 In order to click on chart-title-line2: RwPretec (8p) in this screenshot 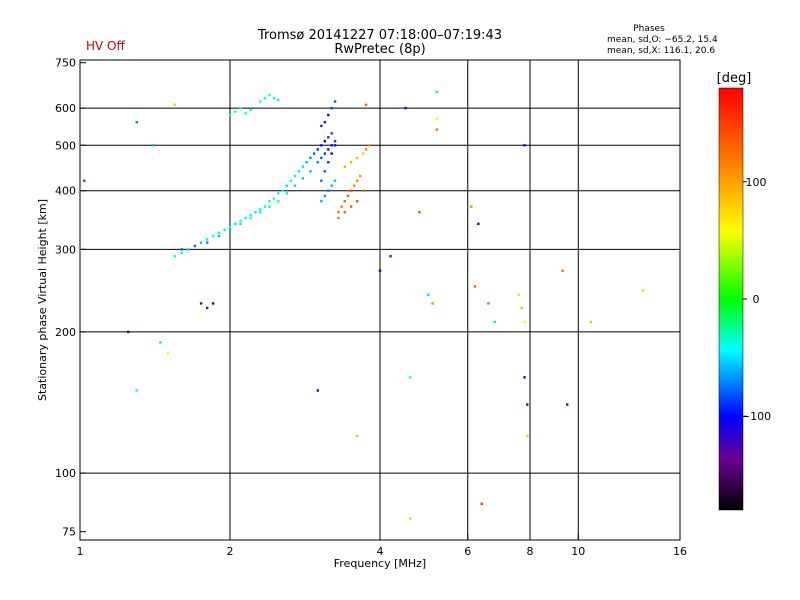, I will do `click(379, 49)`.